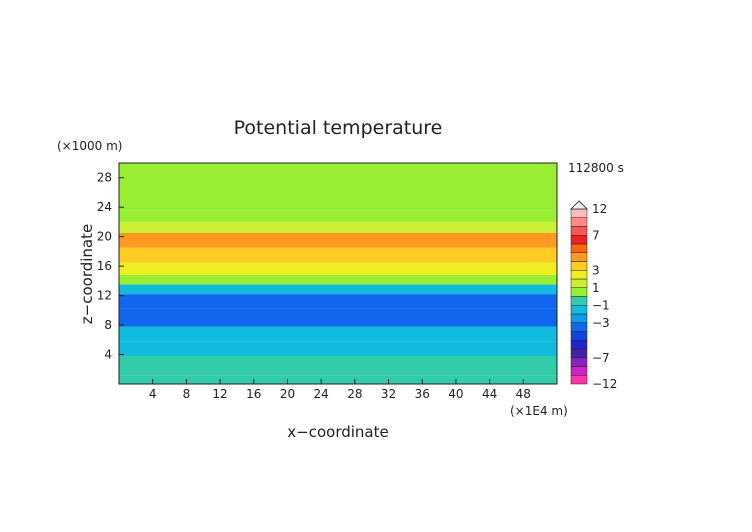 This screenshot has height=532, width=752. Describe the element at coordinates (340, 390) in the screenshot. I see `x-axis: 4 8 12 16 20 24 28 32 36 40 44 48` at that location.